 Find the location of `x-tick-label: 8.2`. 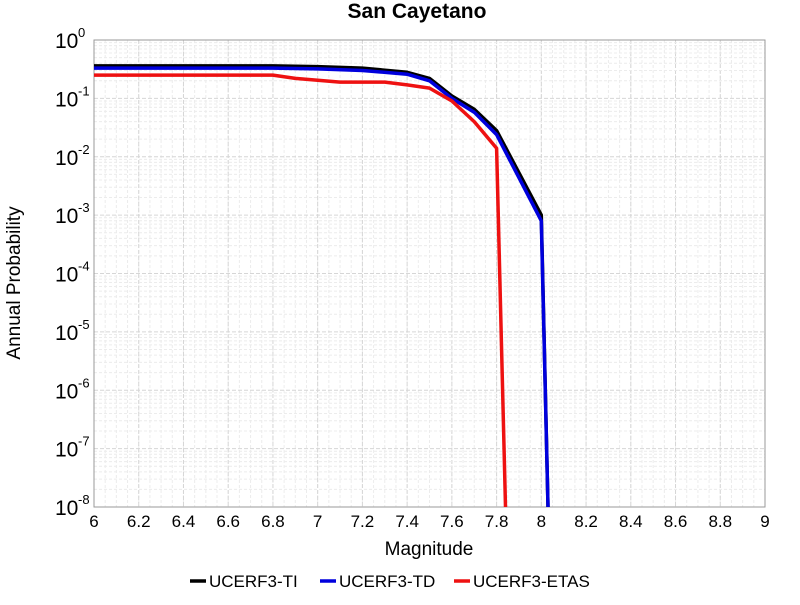

x-tick-label: 8.2 is located at coordinates (586, 521).